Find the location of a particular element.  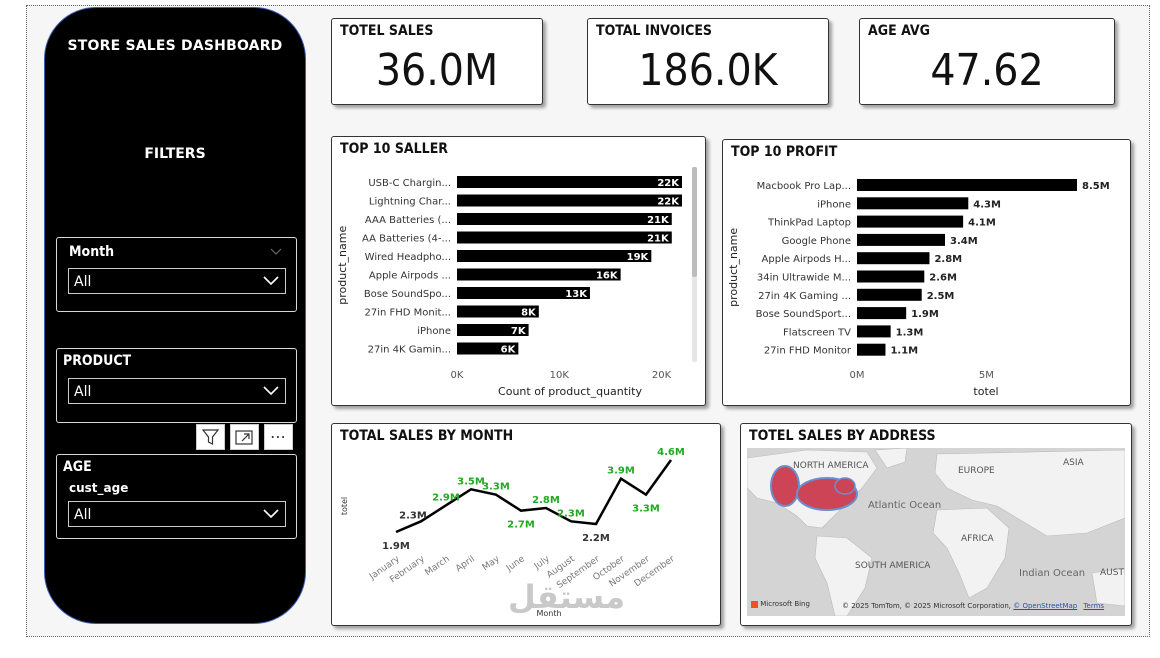

kpi-title: TOTEL SALES is located at coordinates (387, 31).